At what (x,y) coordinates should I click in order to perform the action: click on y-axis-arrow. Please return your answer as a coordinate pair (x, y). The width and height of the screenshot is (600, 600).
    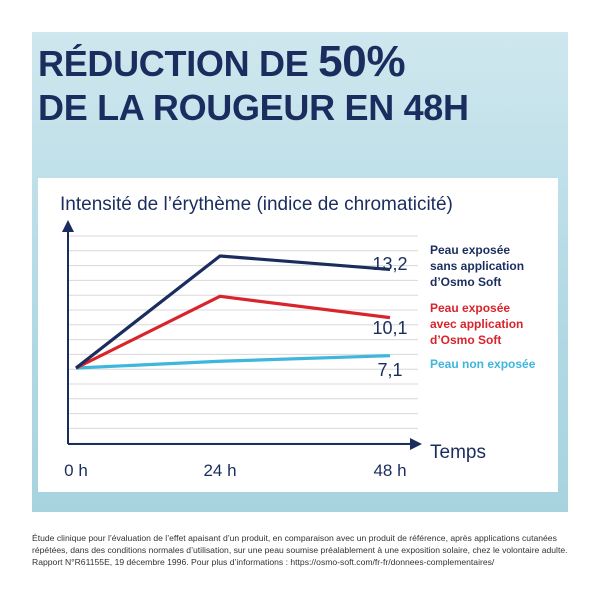
    Looking at the image, I should click on (68, 226).